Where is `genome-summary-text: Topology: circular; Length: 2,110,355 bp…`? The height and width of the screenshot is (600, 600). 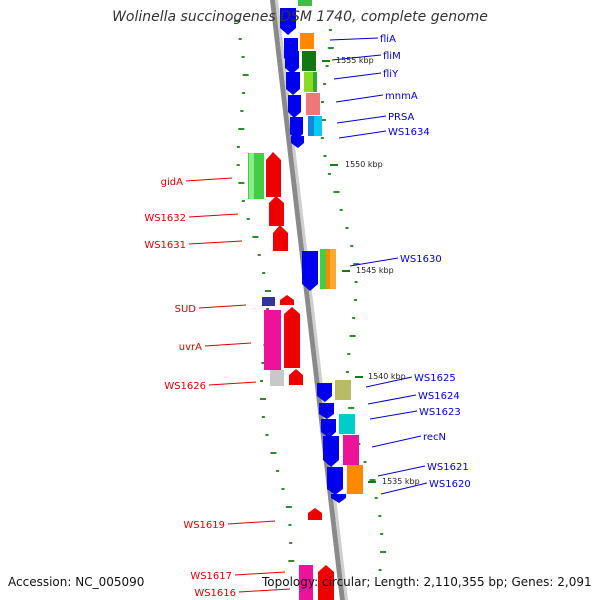 genome-summary-text: Topology: circular; Length: 2,110,355 bp… is located at coordinates (427, 582).